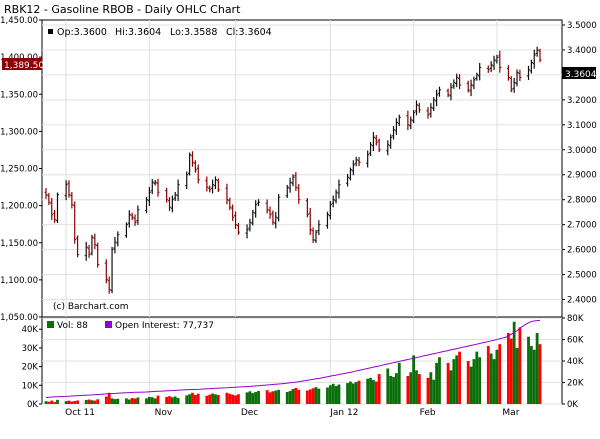 The width and height of the screenshot is (600, 439). What do you see at coordinates (30, 349) in the screenshot?
I see `vol-left-tick-label: 30K` at bounding box center [30, 349].